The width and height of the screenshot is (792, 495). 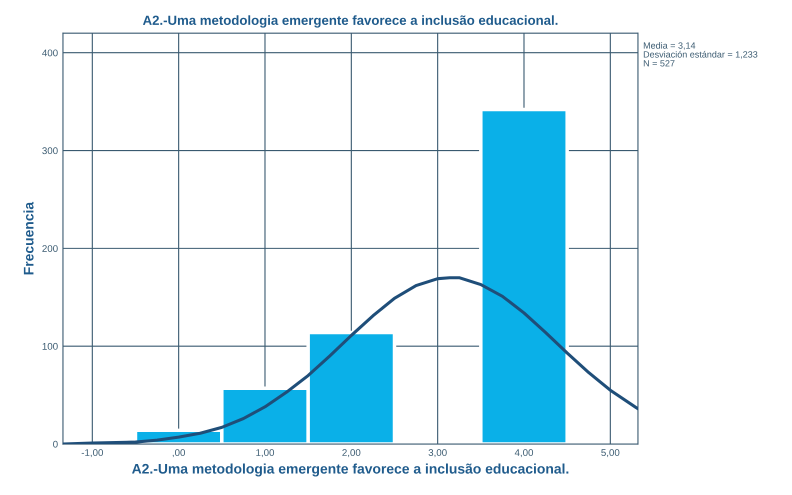 What do you see at coordinates (50, 52) in the screenshot?
I see `y-tick-label: 400` at bounding box center [50, 52].